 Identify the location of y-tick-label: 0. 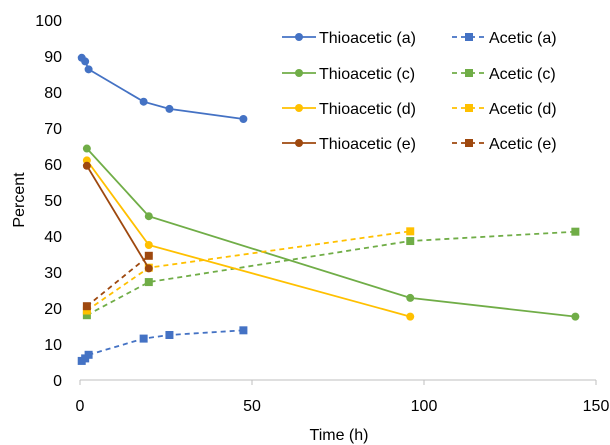
(57, 381).